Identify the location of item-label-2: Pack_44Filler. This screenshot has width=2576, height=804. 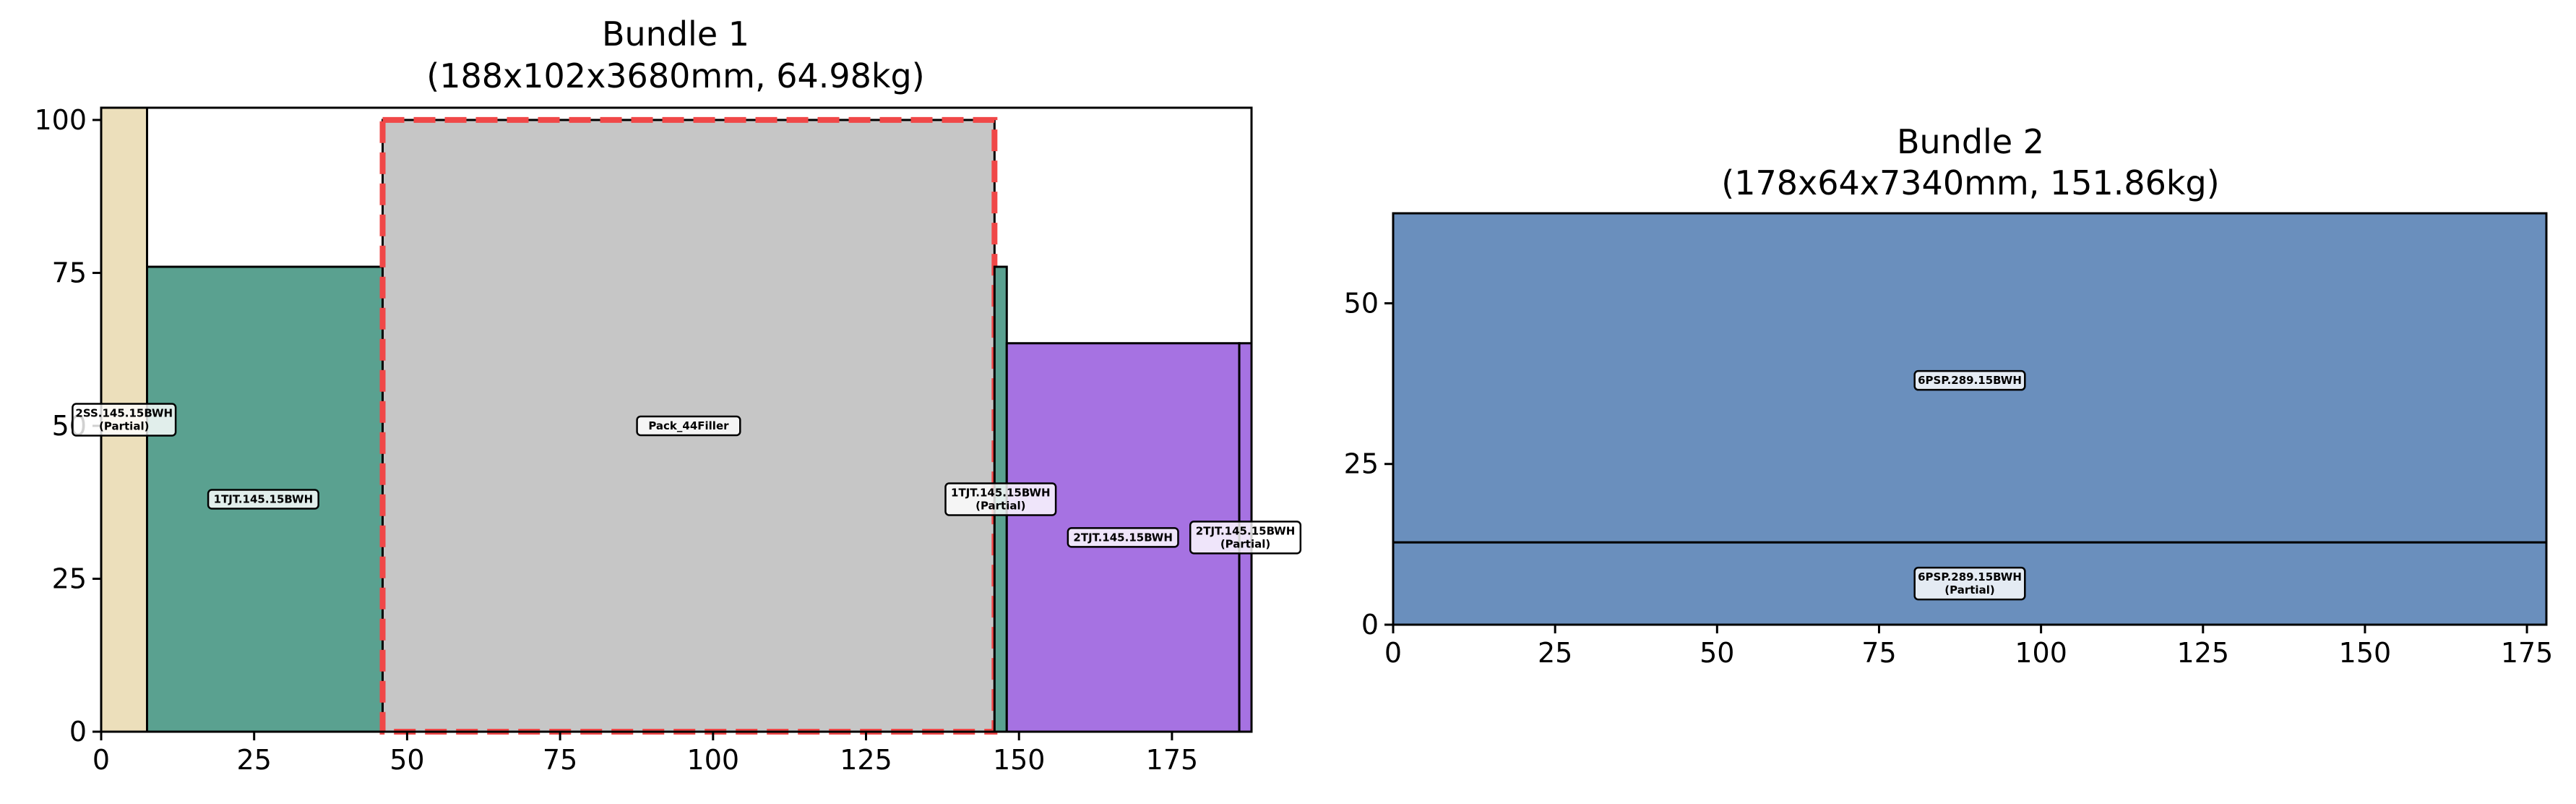
(688, 426).